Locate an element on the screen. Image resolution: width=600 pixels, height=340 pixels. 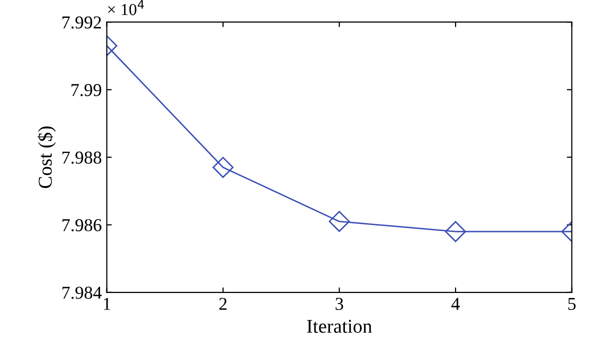
text: × 10$^{4}$ is located at coordinates (126, 8).